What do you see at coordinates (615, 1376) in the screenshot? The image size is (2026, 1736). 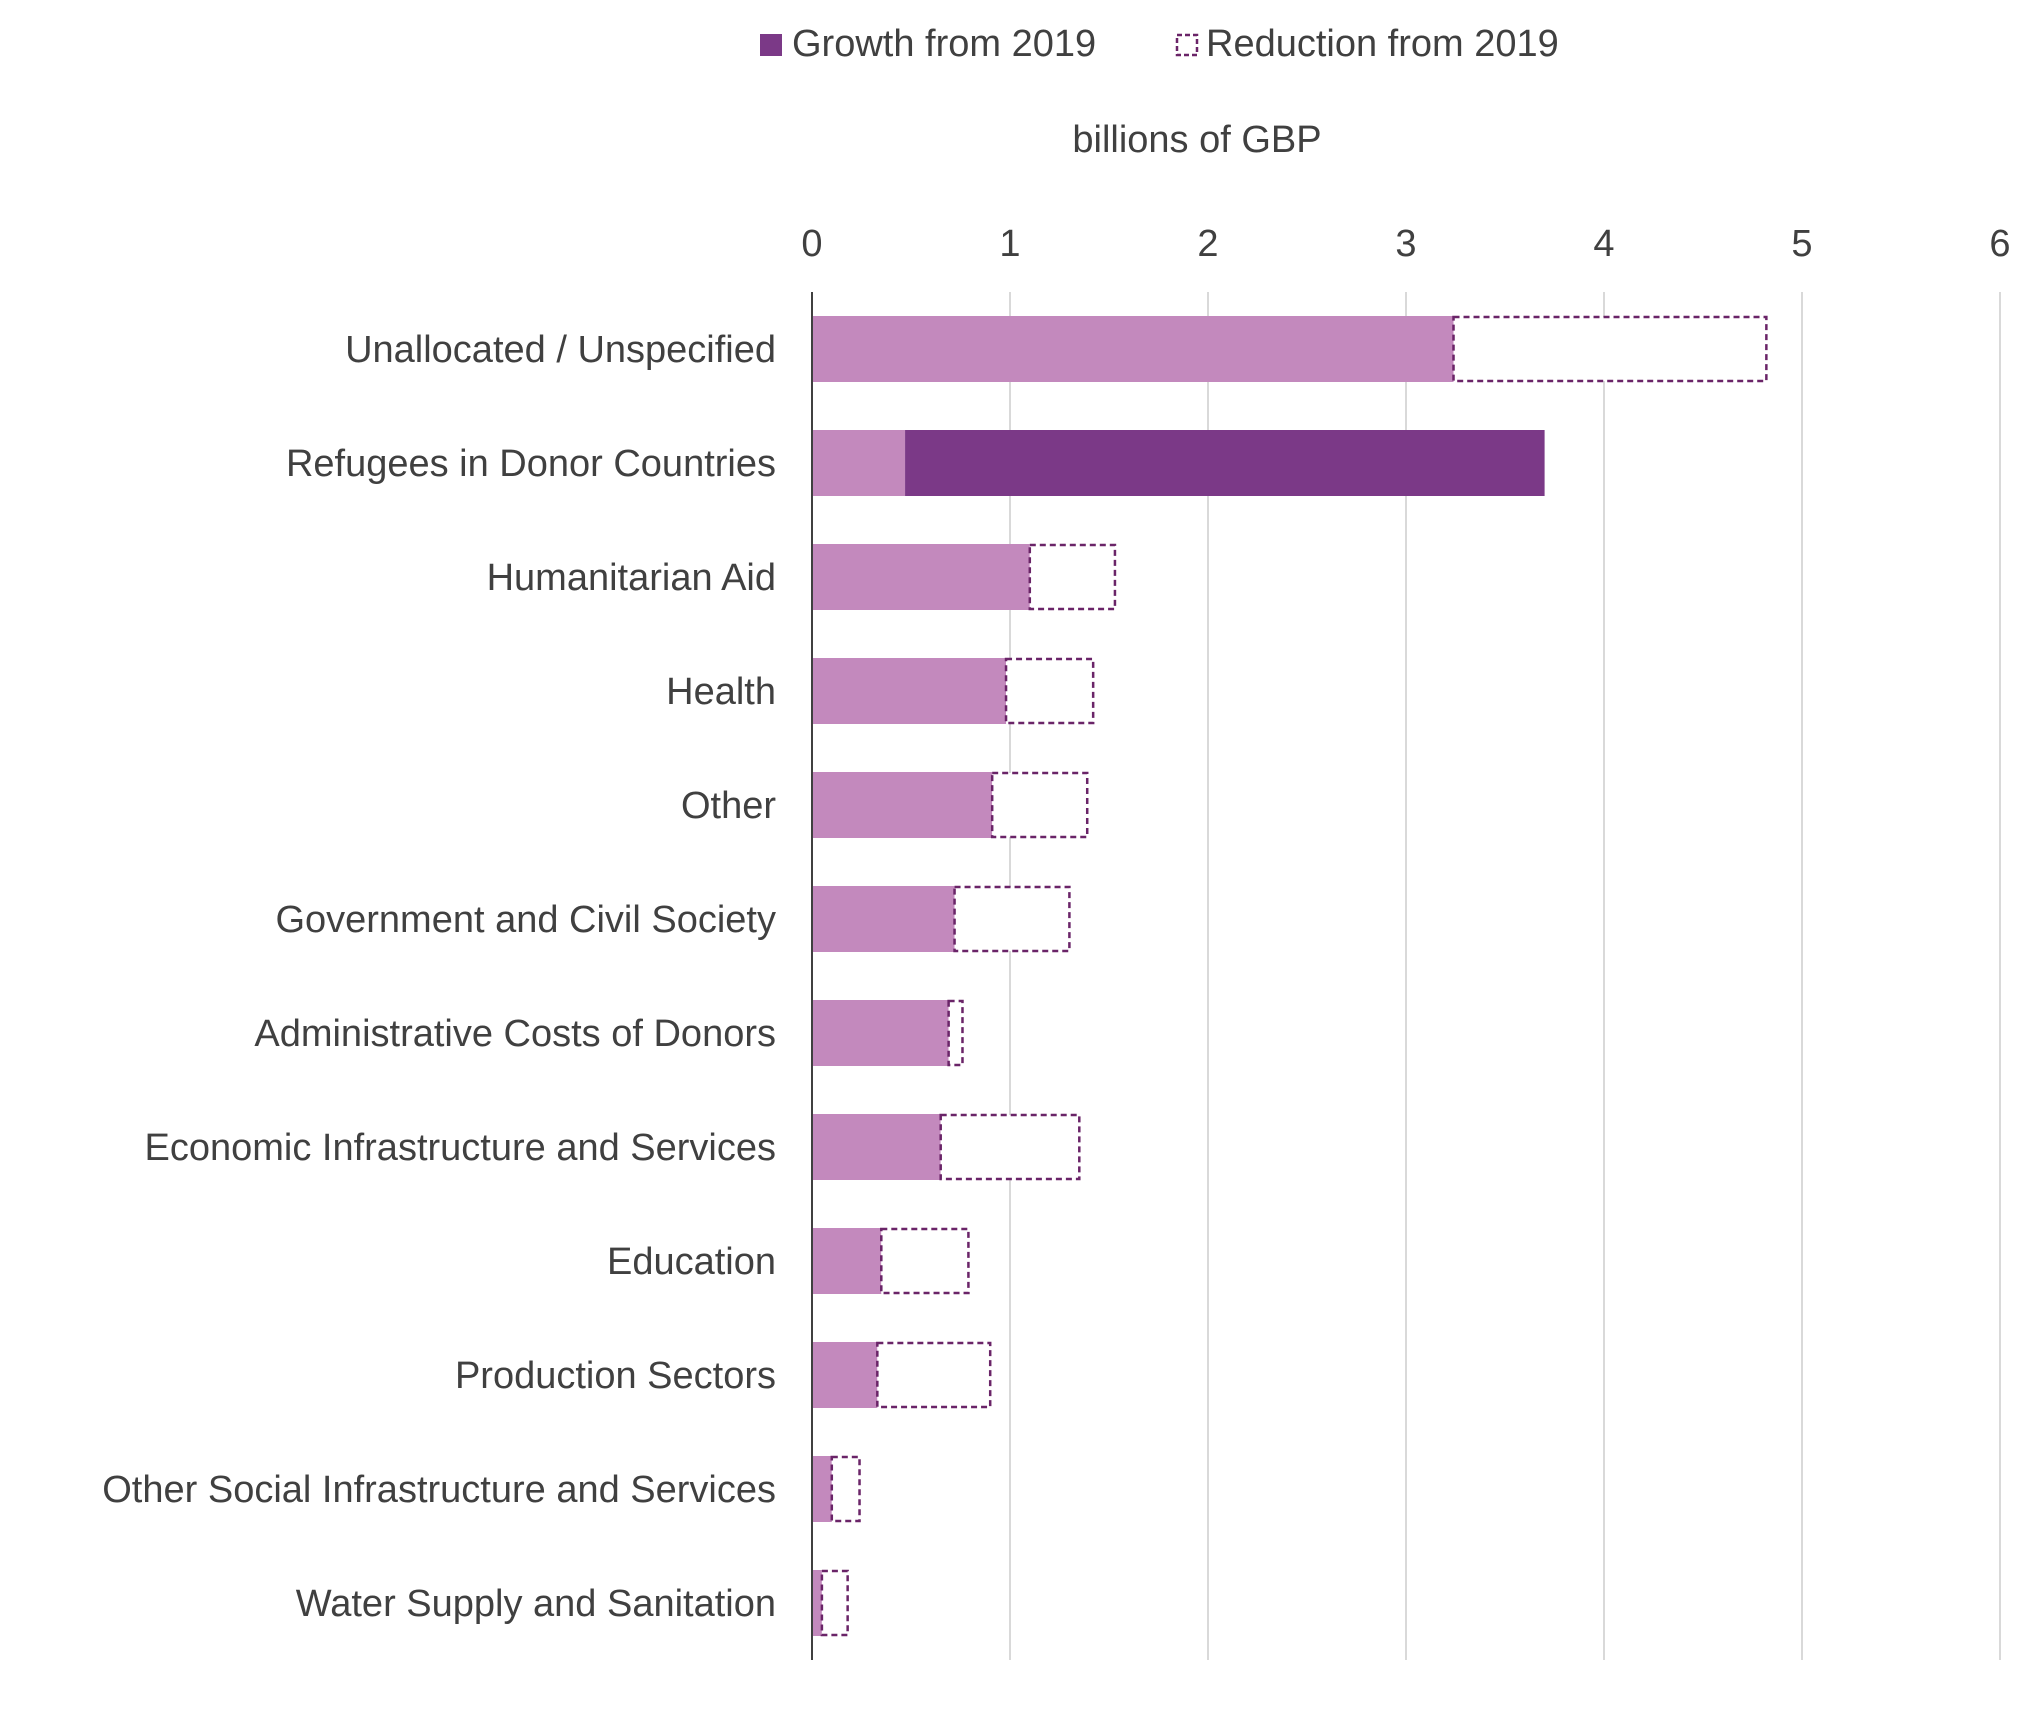 I see `category-label: Production Sectors` at bounding box center [615, 1376].